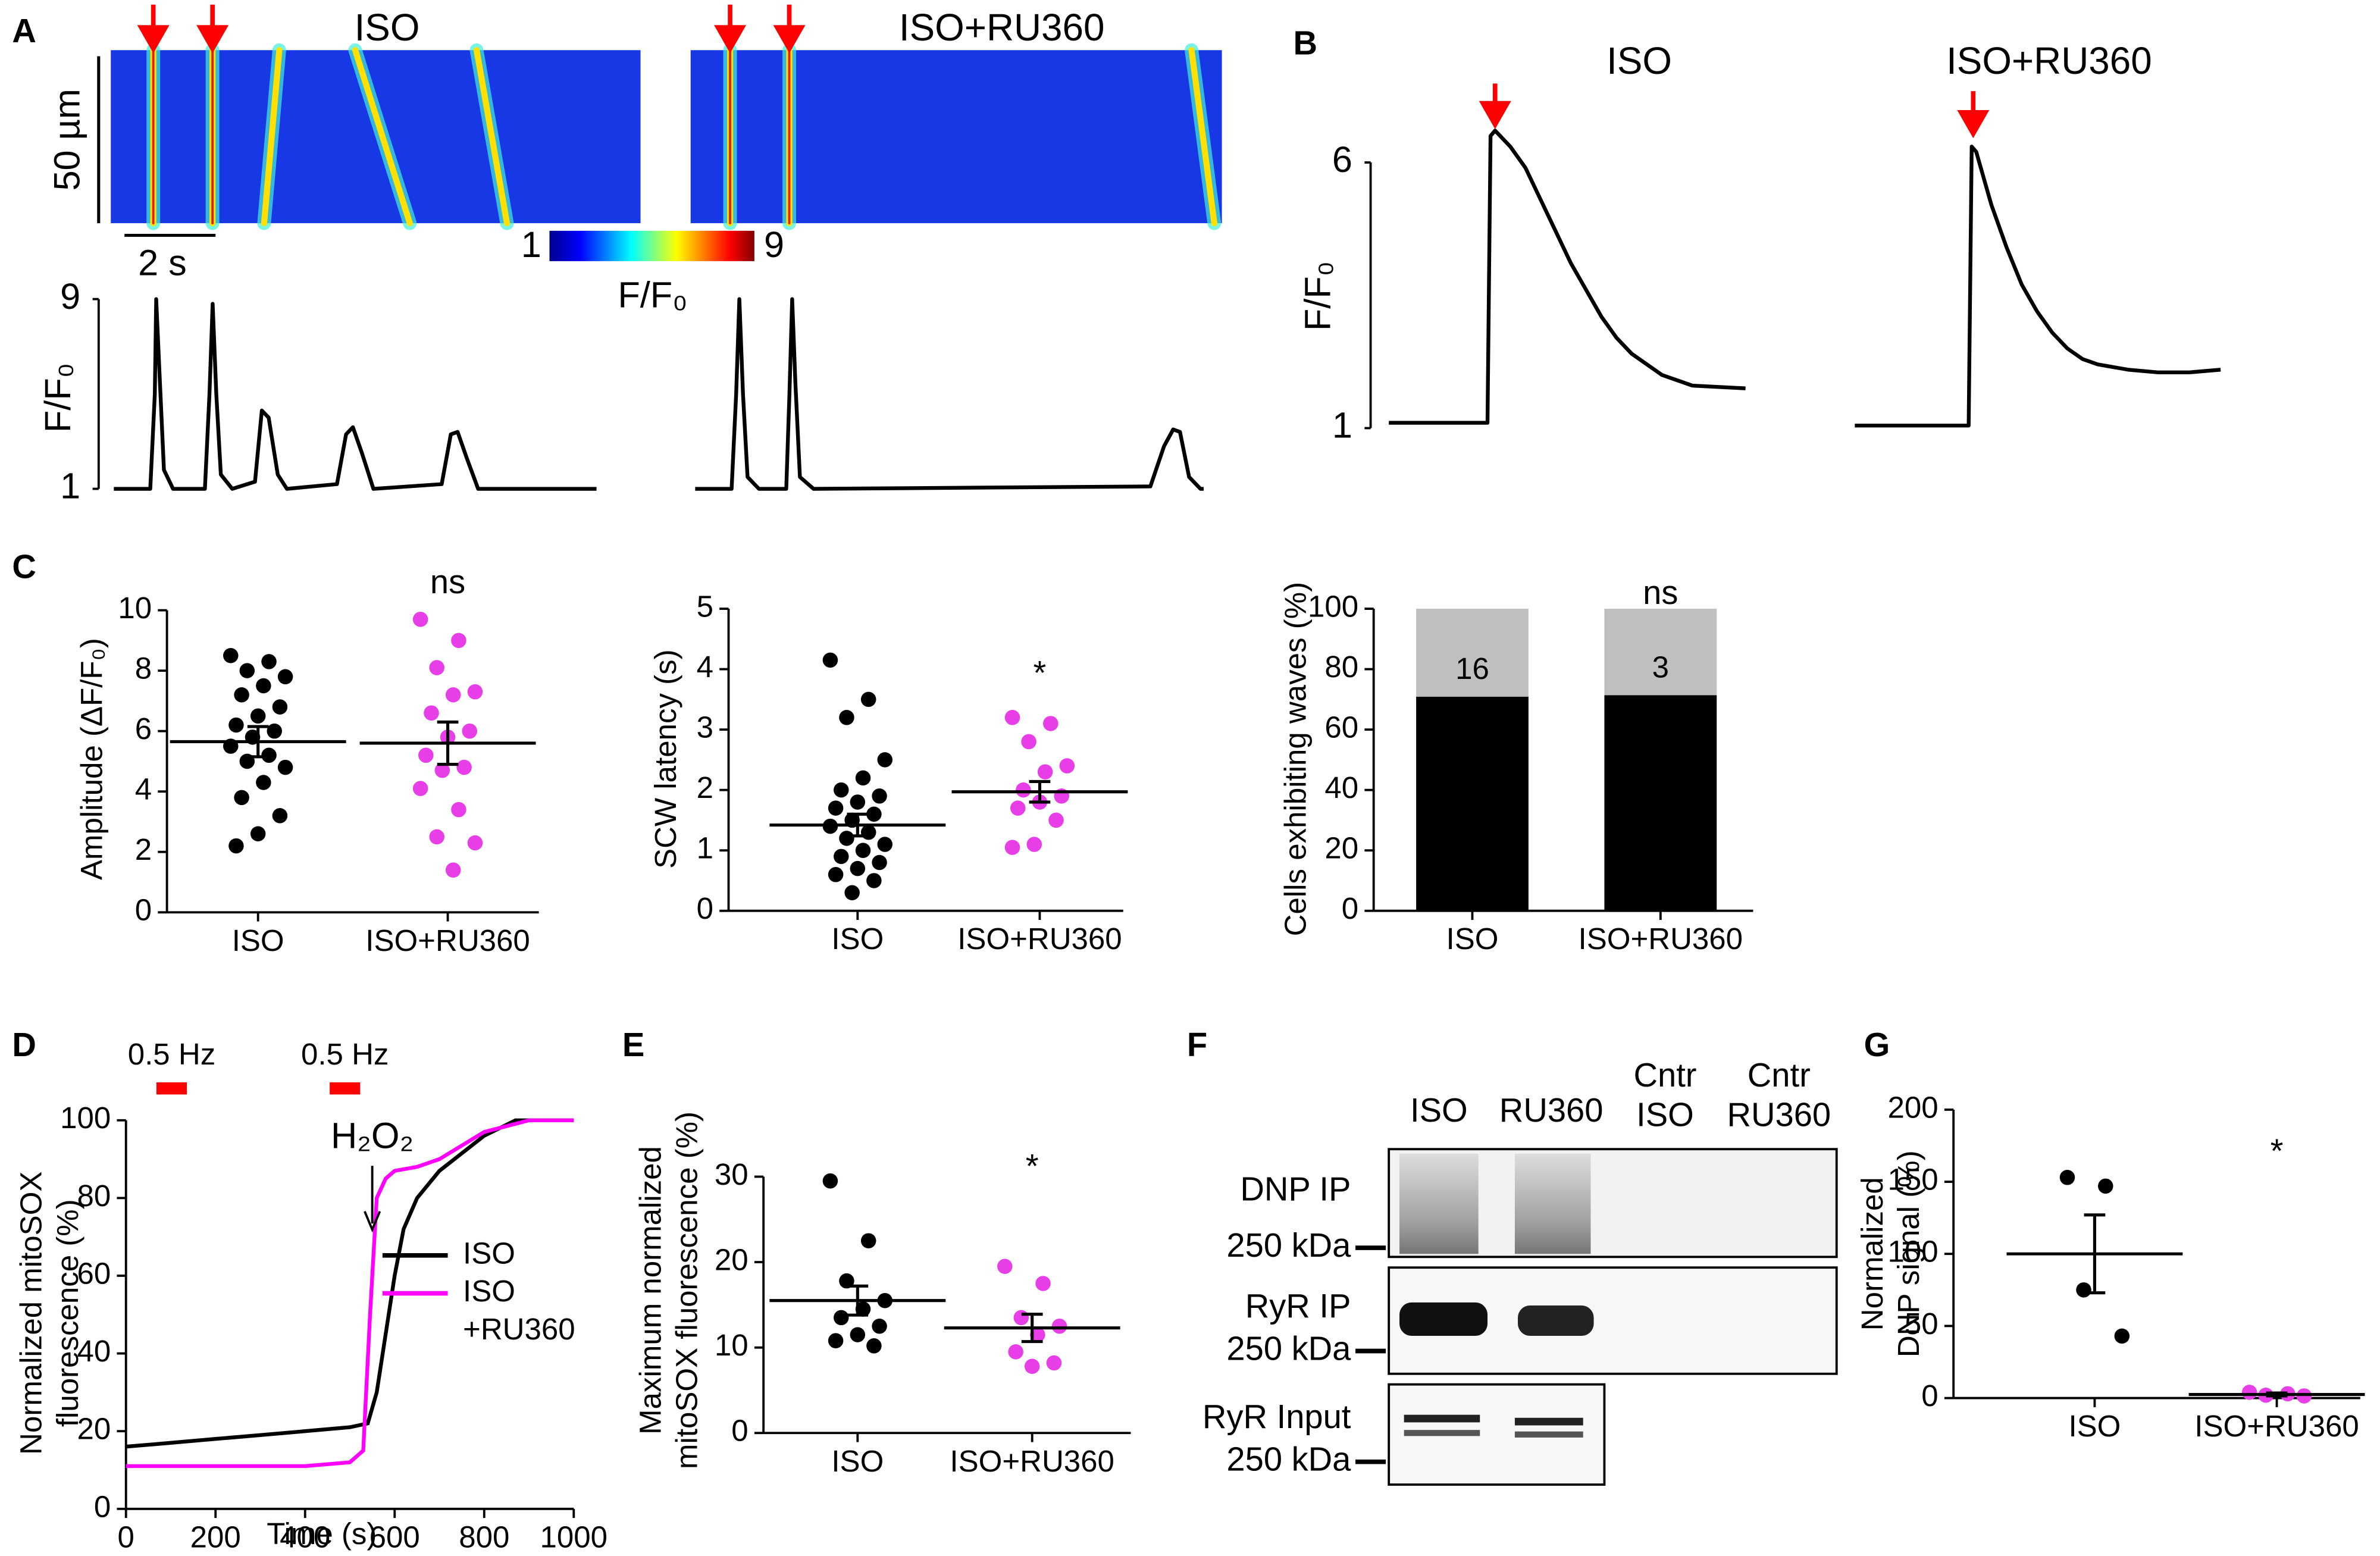 Image resolution: width=2380 pixels, height=1556 pixels. Describe the element at coordinates (143, 668) in the screenshot. I see `y-tick-label: 8` at that location.